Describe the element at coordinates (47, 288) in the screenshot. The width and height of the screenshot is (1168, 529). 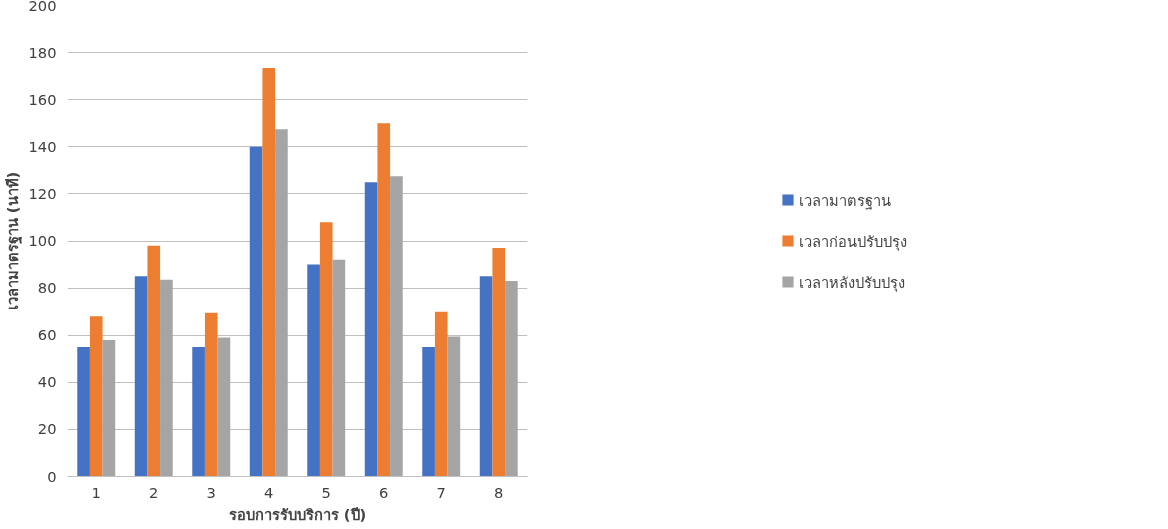
I see `y-tick-label: 80` at that location.